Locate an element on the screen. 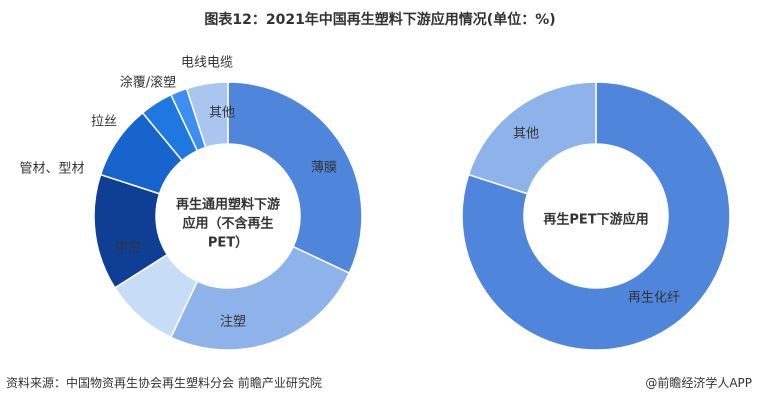 The height and width of the screenshot is (400, 760). donut-label-general-0: 薄膜 is located at coordinates (324, 168).